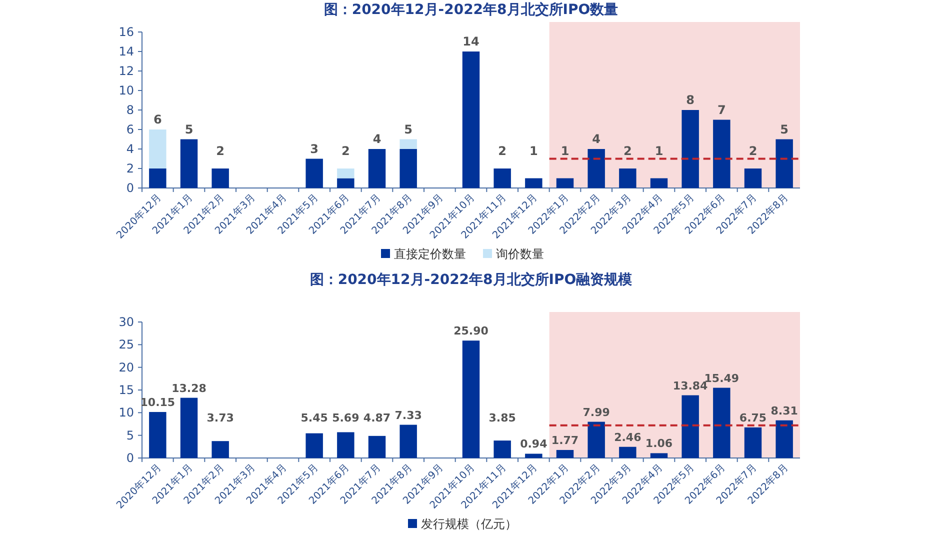  Describe the element at coordinates (126, 51) in the screenshot. I see `y-tick-label: 14` at that location.